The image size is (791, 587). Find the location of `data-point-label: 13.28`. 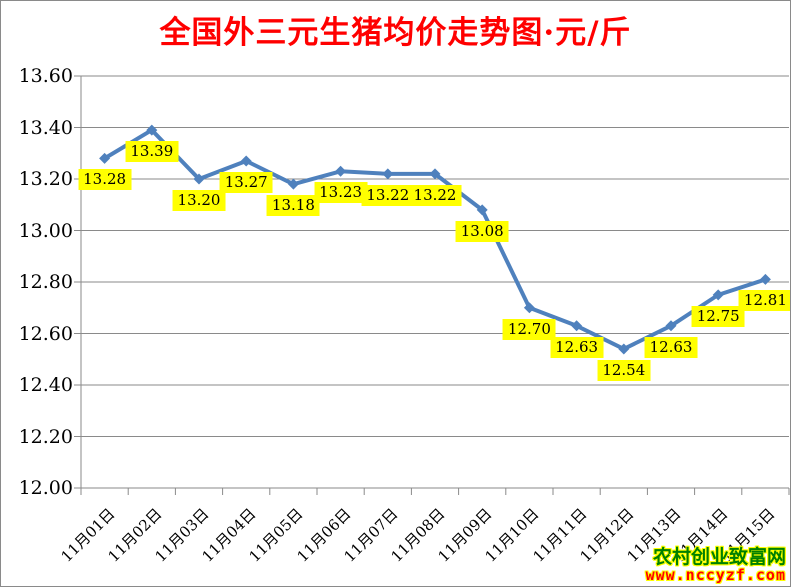

data-point-label: 13.28 is located at coordinates (105, 180).